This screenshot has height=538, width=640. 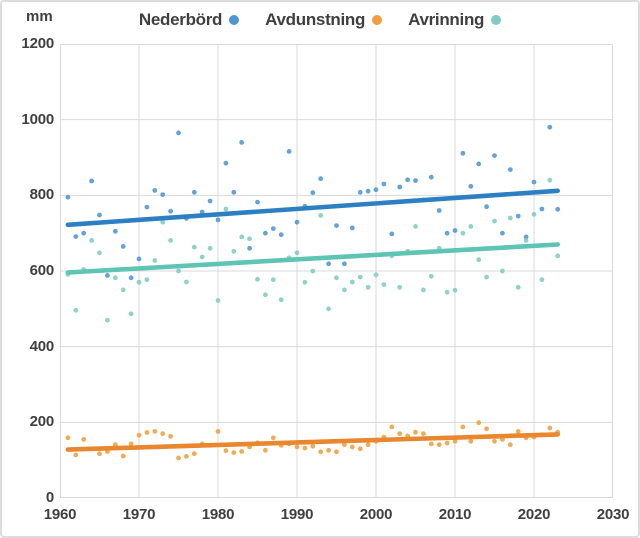 I want to click on avdunstning-marker-icon, so click(x=377, y=20).